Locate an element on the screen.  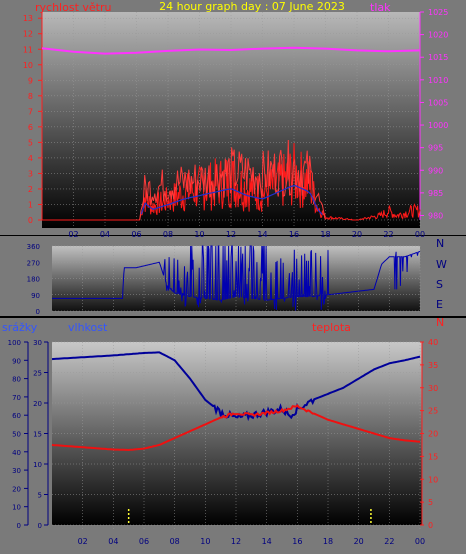
rain-tick-label: 20 is located at coordinates (16, 489).